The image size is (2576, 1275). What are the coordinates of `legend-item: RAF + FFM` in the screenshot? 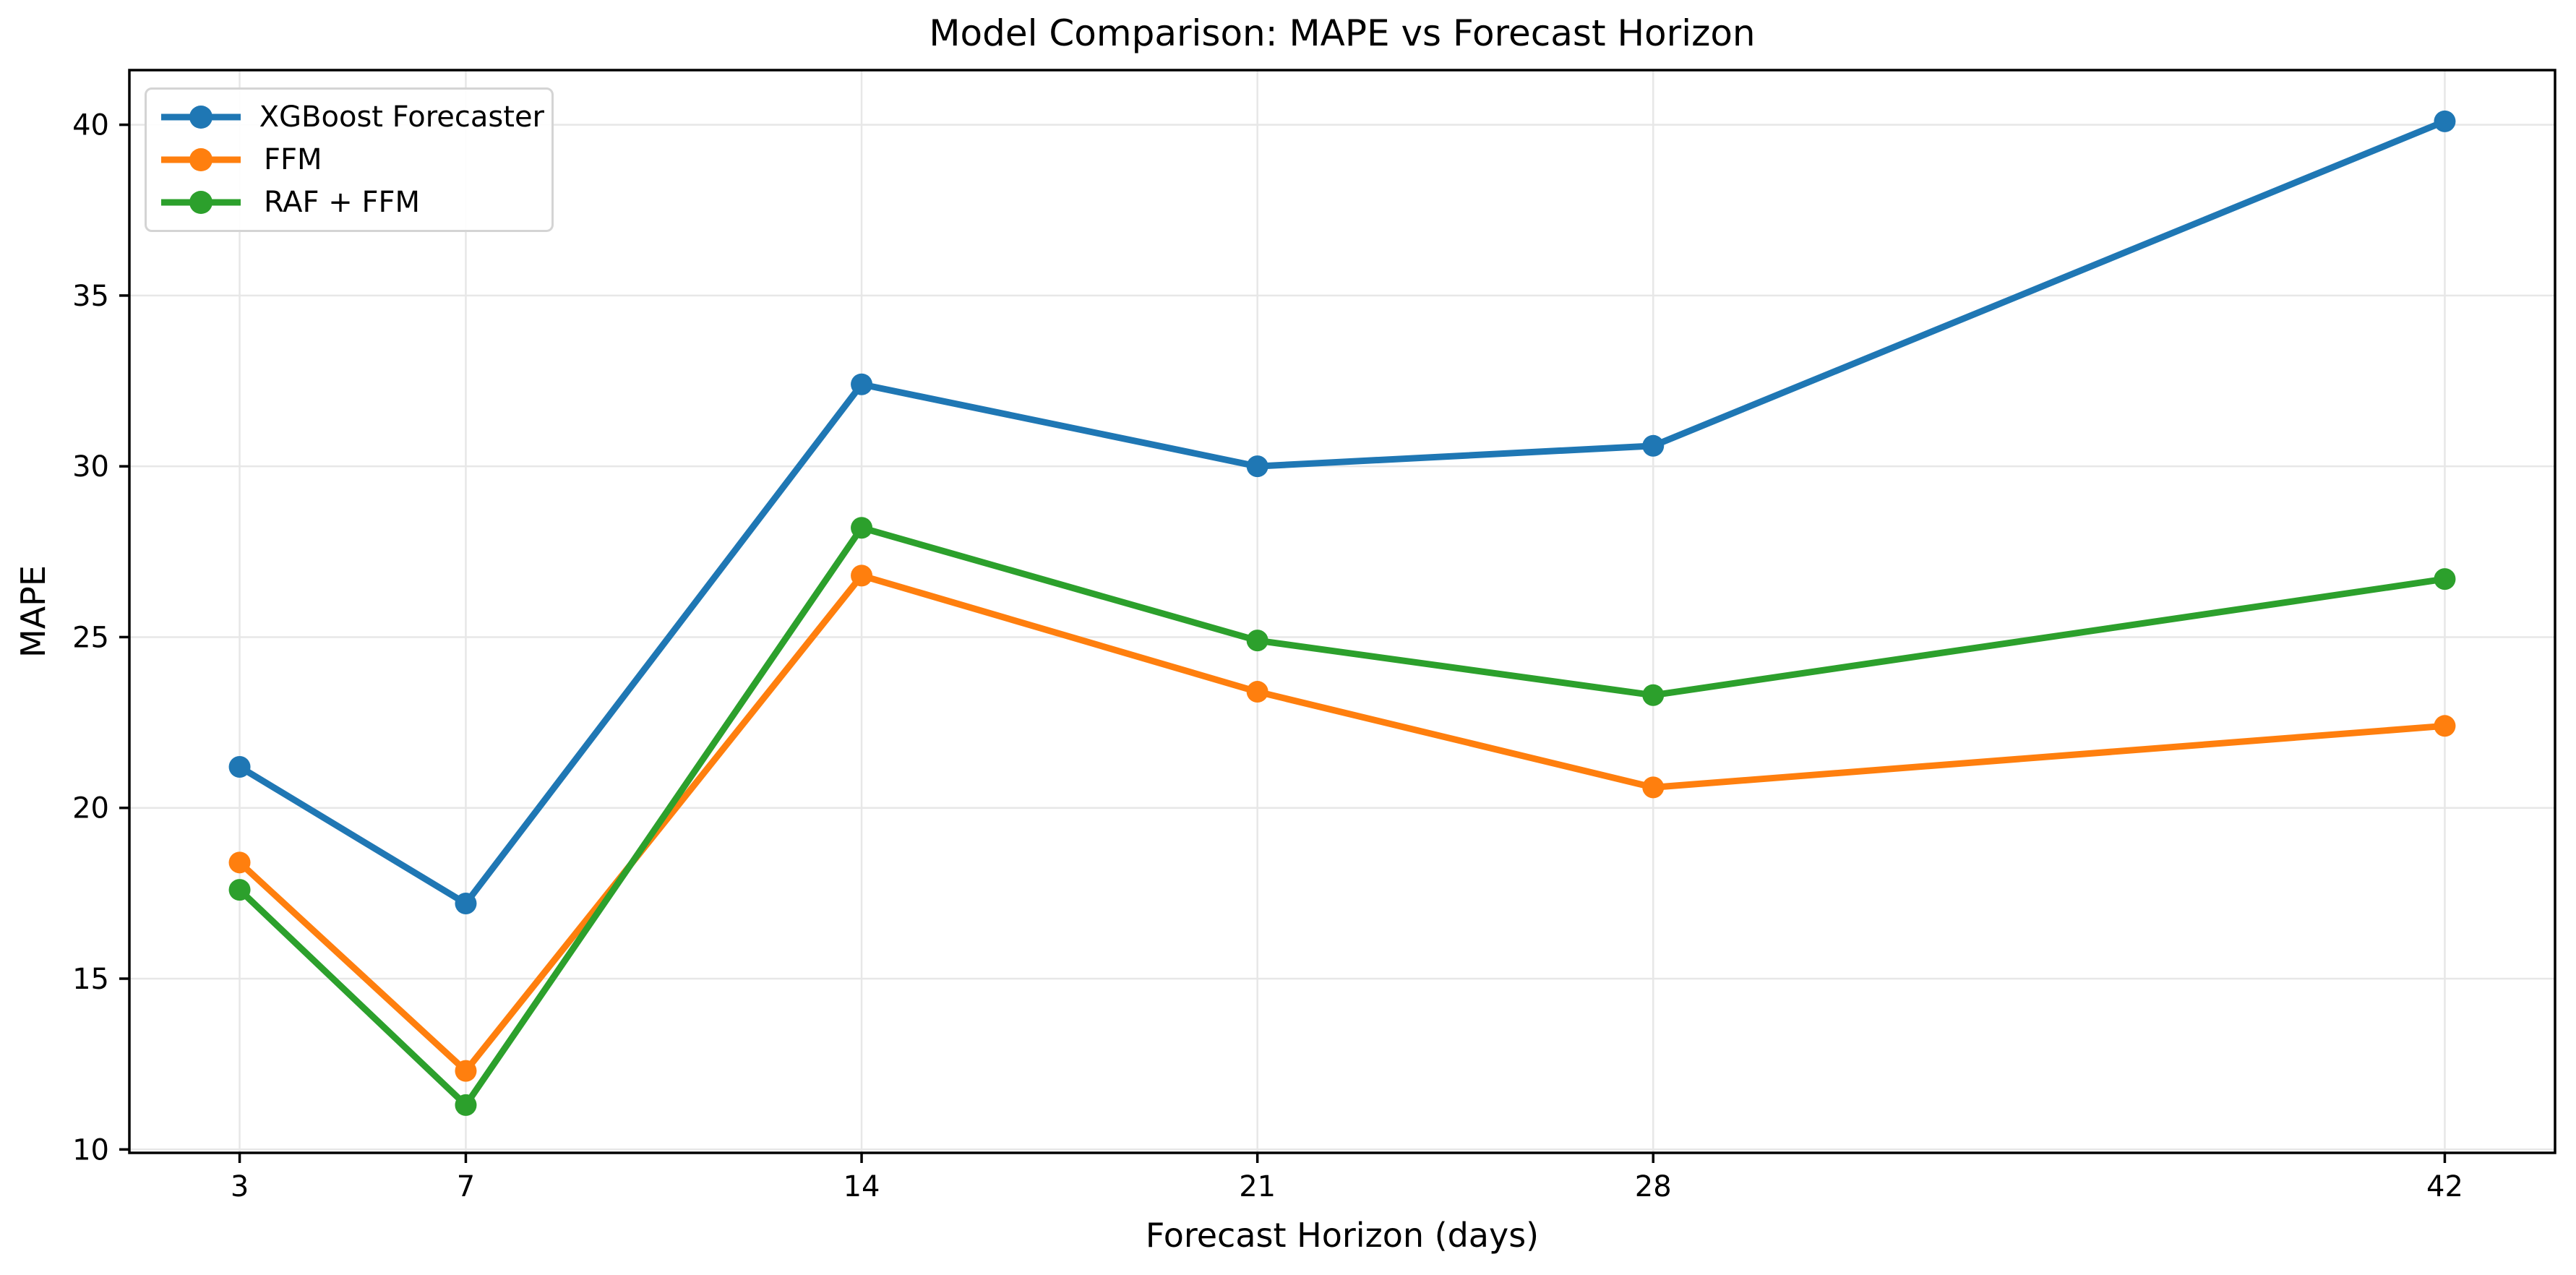 It's located at (351, 202).